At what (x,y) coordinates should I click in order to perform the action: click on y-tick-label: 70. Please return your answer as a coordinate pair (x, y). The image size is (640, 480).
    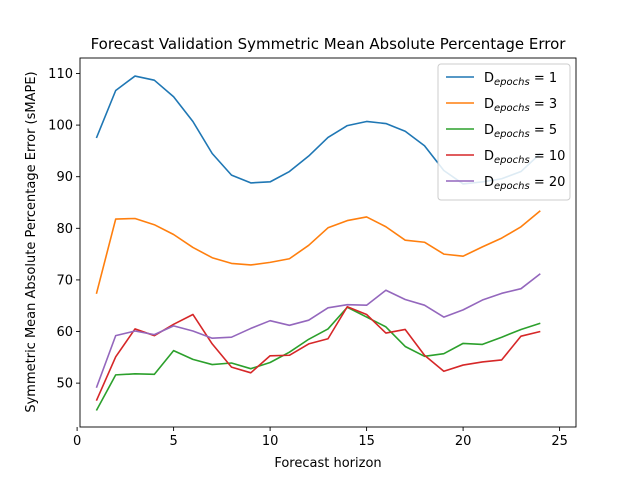
    Looking at the image, I should click on (64, 280).